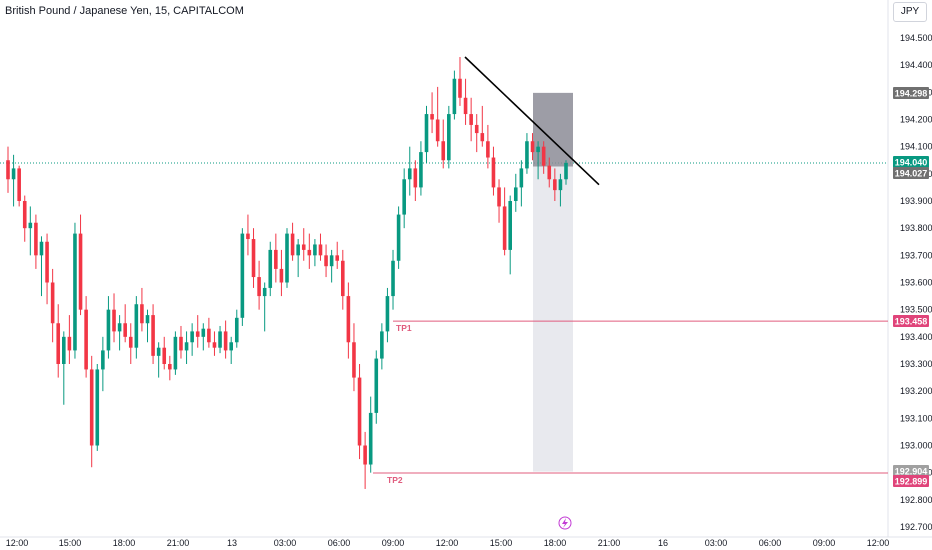 The image size is (932, 550). Describe the element at coordinates (916, 364) in the screenshot. I see `price-tick-label: 193.300` at that location.